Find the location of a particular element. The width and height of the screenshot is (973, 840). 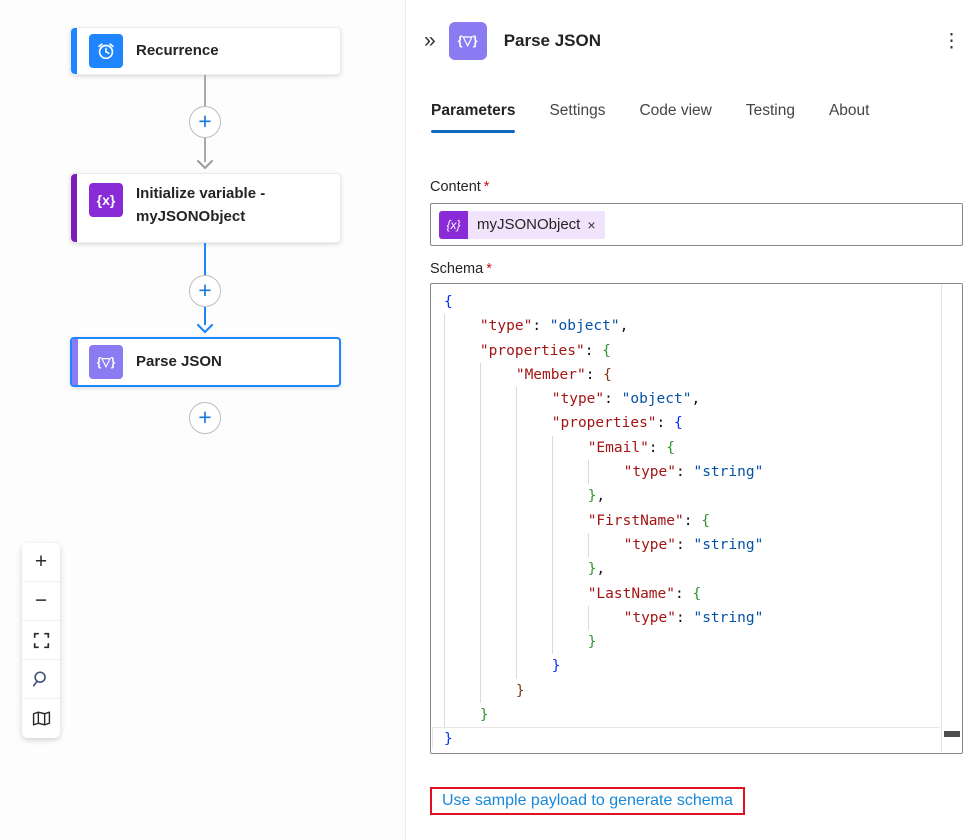

double-chevron-right-icon: » is located at coordinates (430, 40).